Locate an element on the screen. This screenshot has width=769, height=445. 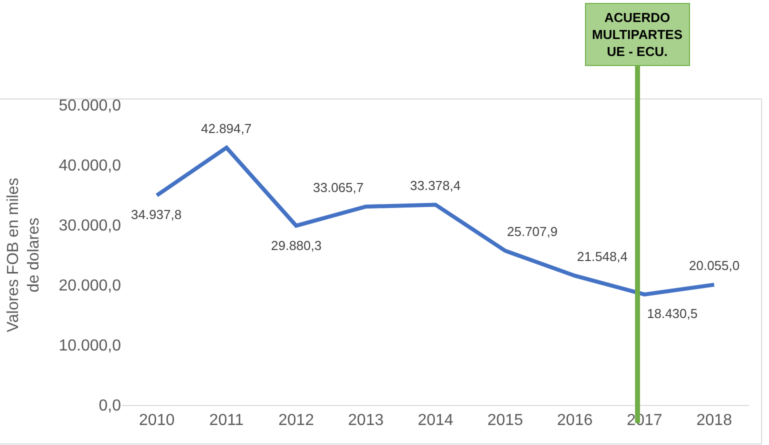
data-label: 20.055,0 is located at coordinates (714, 265).